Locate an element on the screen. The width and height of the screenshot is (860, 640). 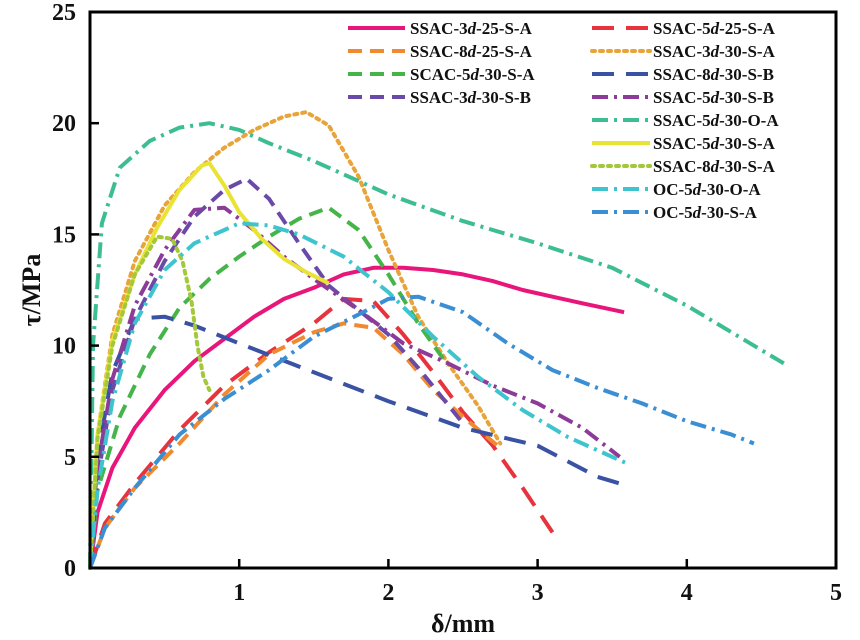
x-tick-label: 1 is located at coordinates (239, 593).